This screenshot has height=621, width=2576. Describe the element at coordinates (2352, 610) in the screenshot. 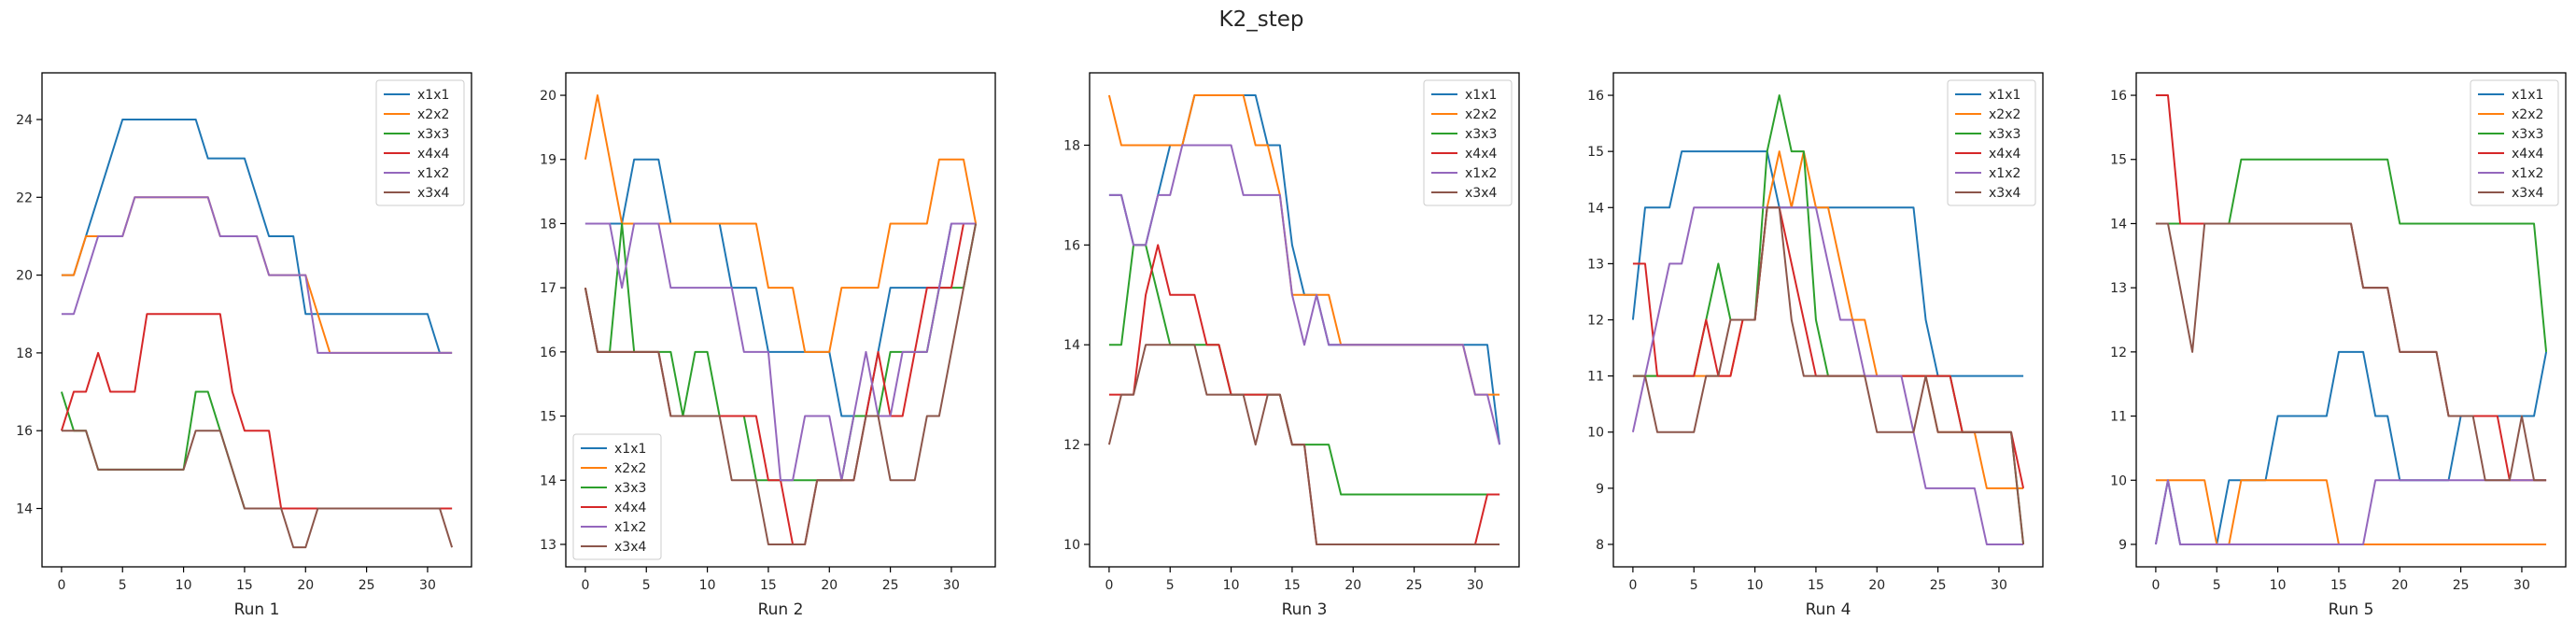

I see `x-axis-label: Run 5` at that location.